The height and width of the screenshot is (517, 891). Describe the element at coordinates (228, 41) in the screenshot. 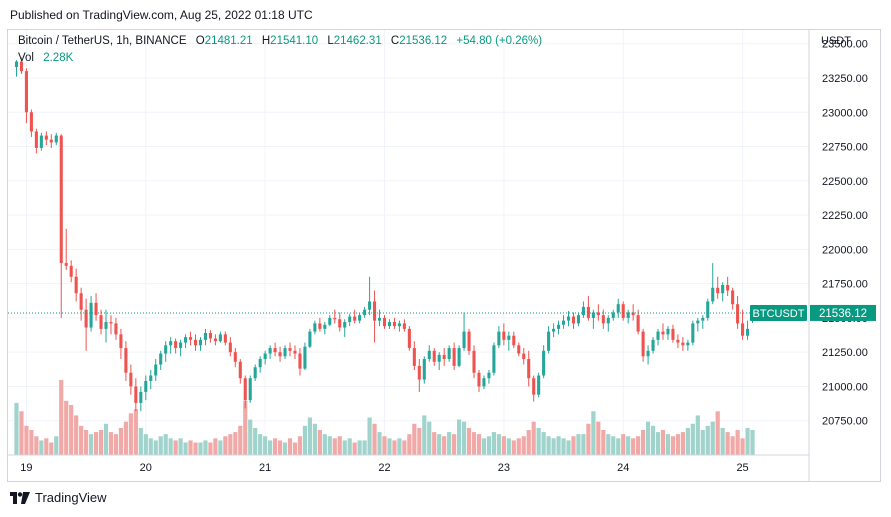

I see `open-value: 21481.21` at that location.